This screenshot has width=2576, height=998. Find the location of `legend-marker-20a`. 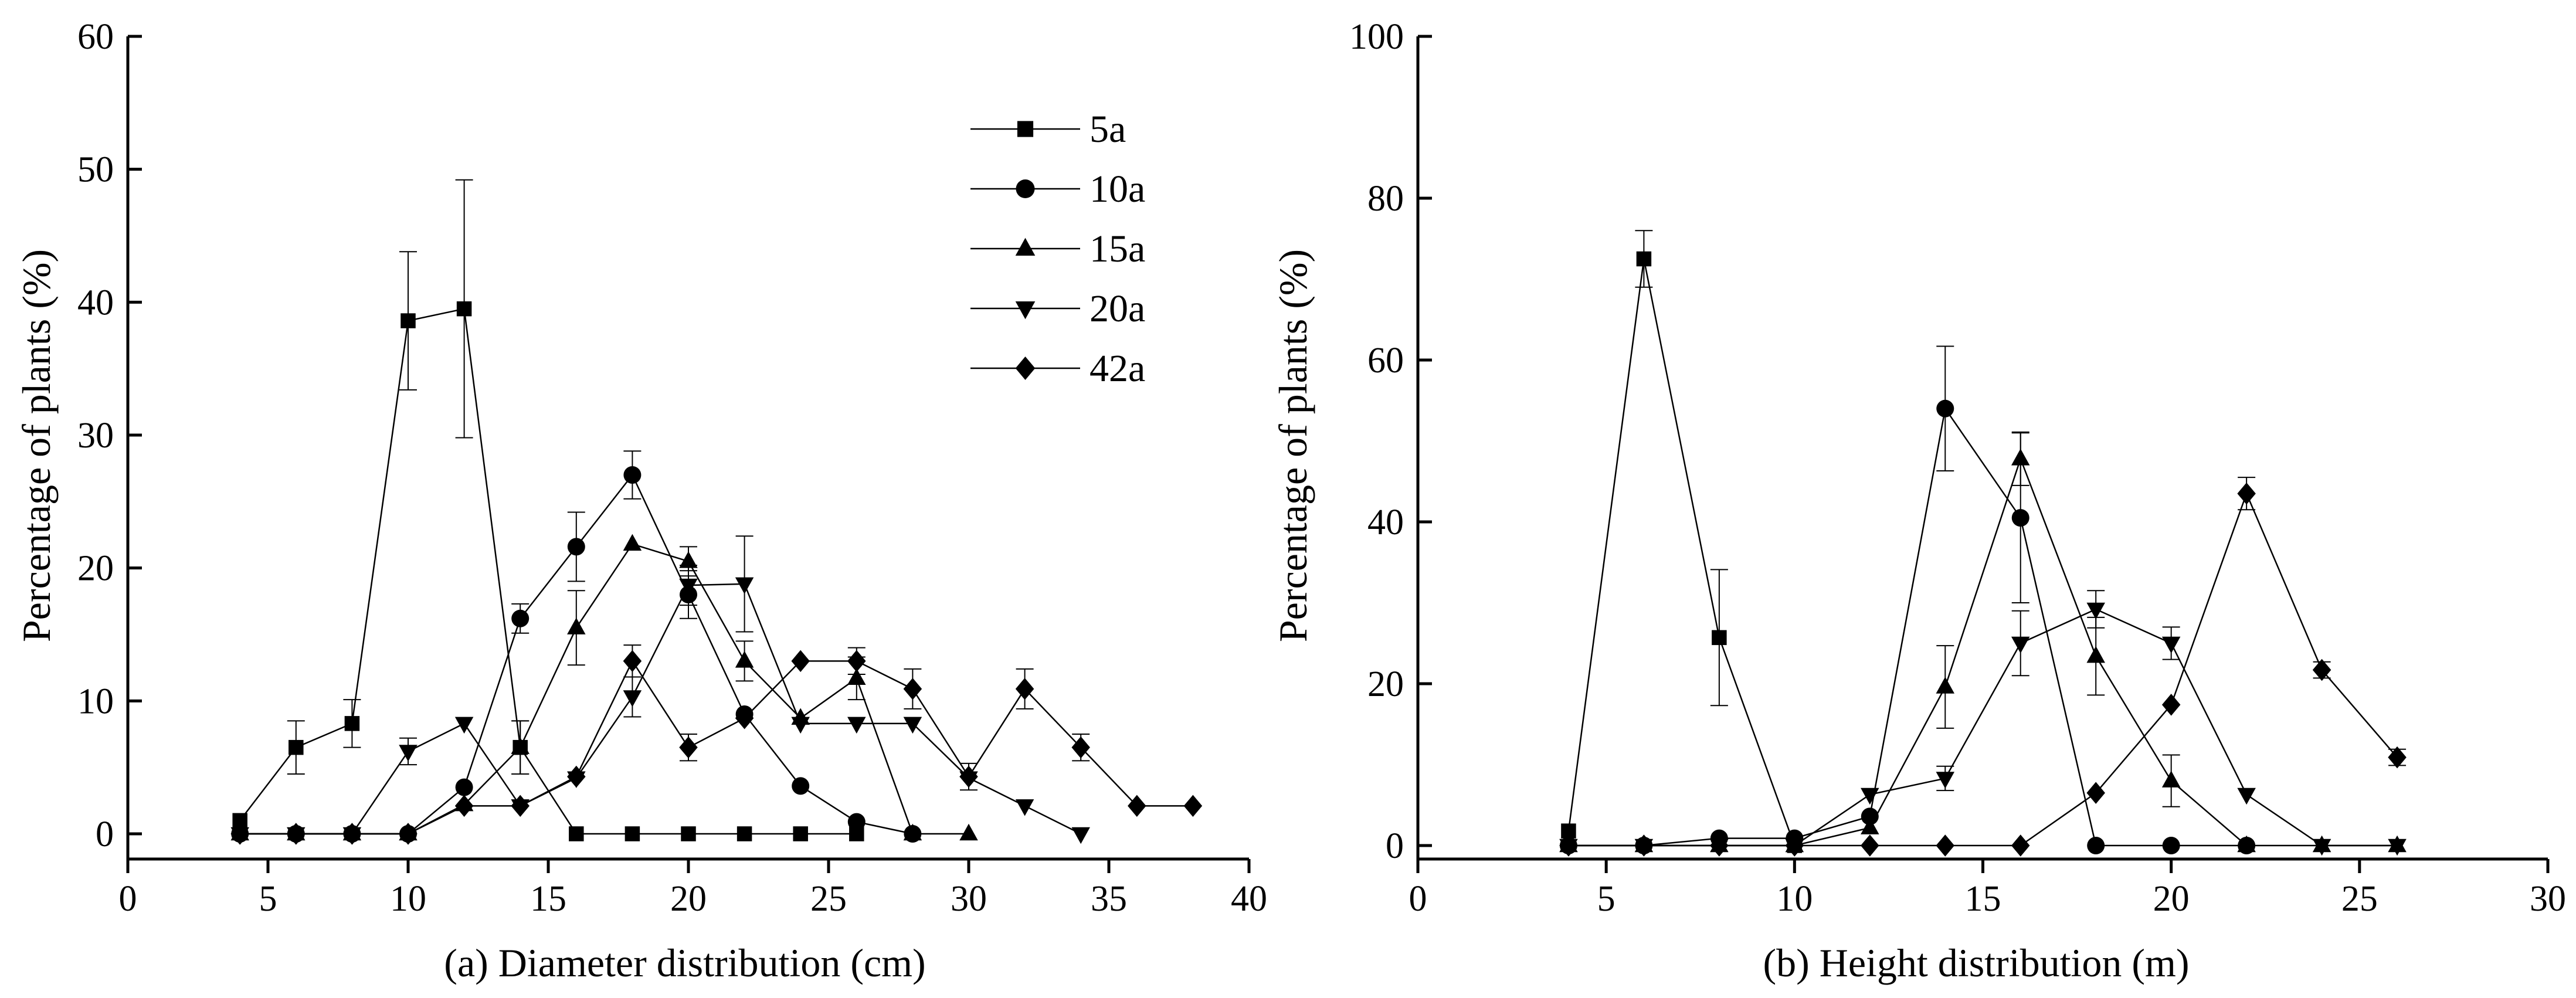

legend-marker-20a is located at coordinates (1025, 310).